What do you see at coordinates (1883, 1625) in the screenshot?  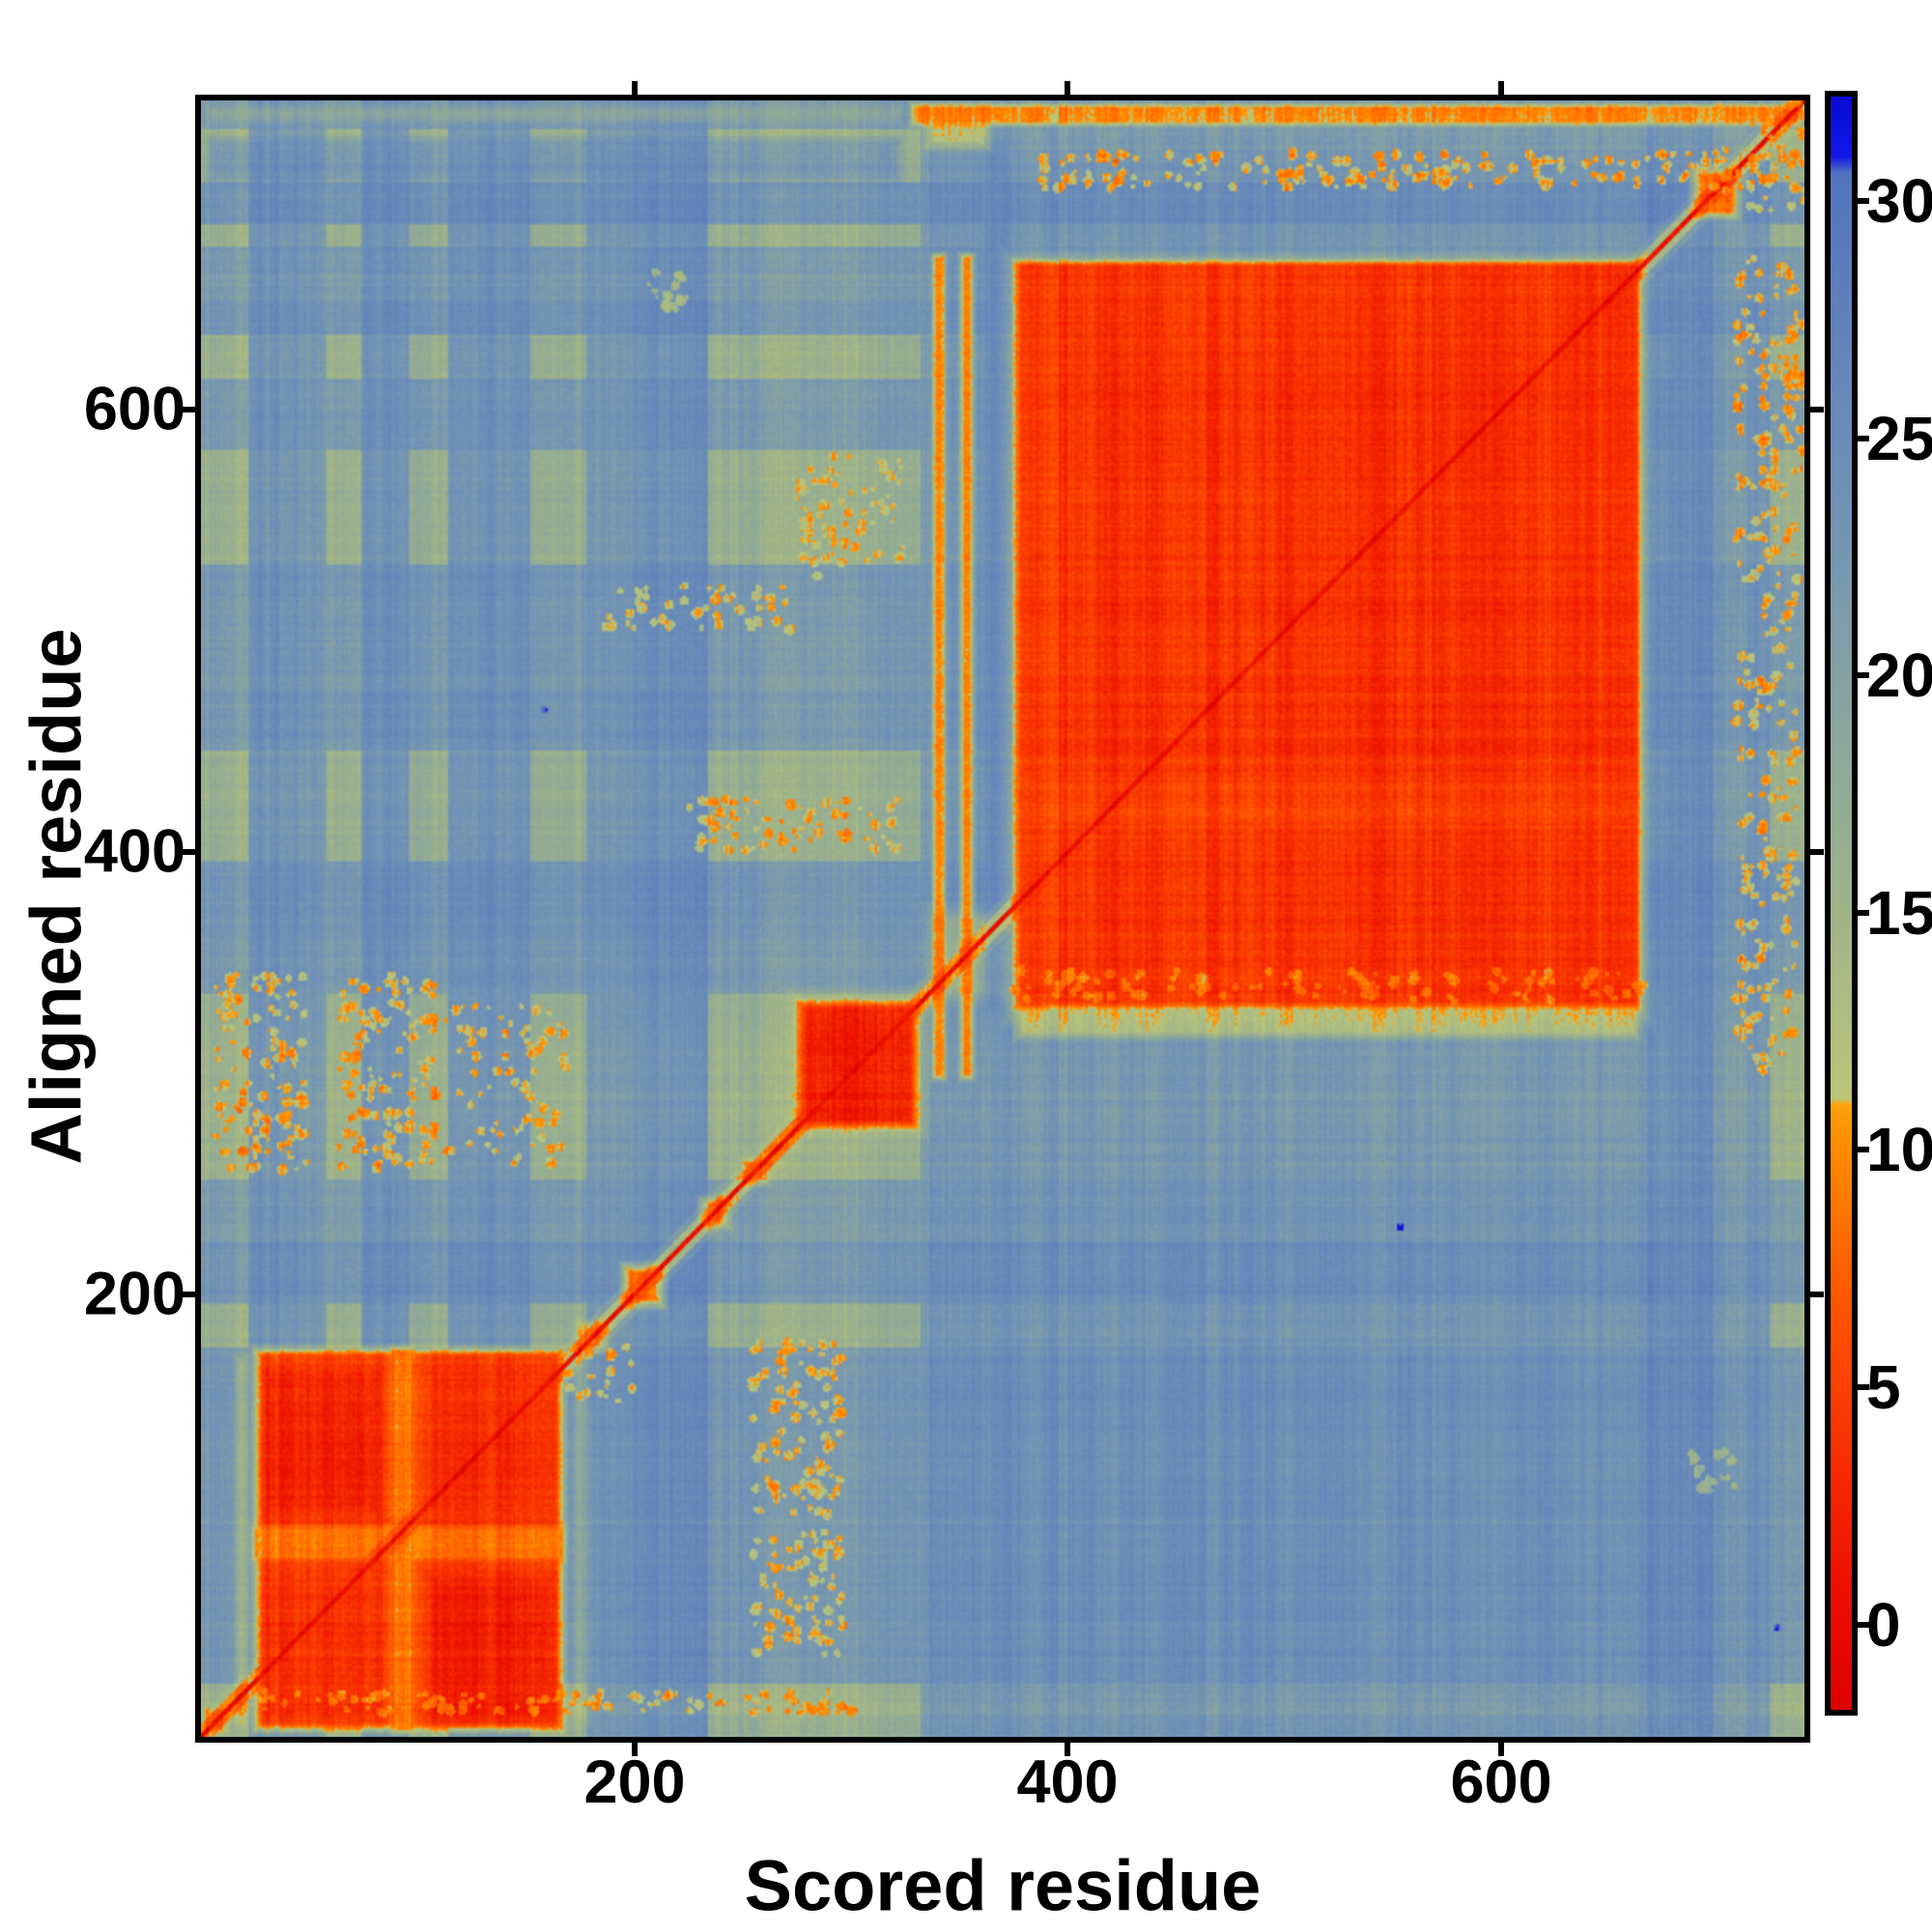 I see `colorbar-tick-label: 0` at bounding box center [1883, 1625].